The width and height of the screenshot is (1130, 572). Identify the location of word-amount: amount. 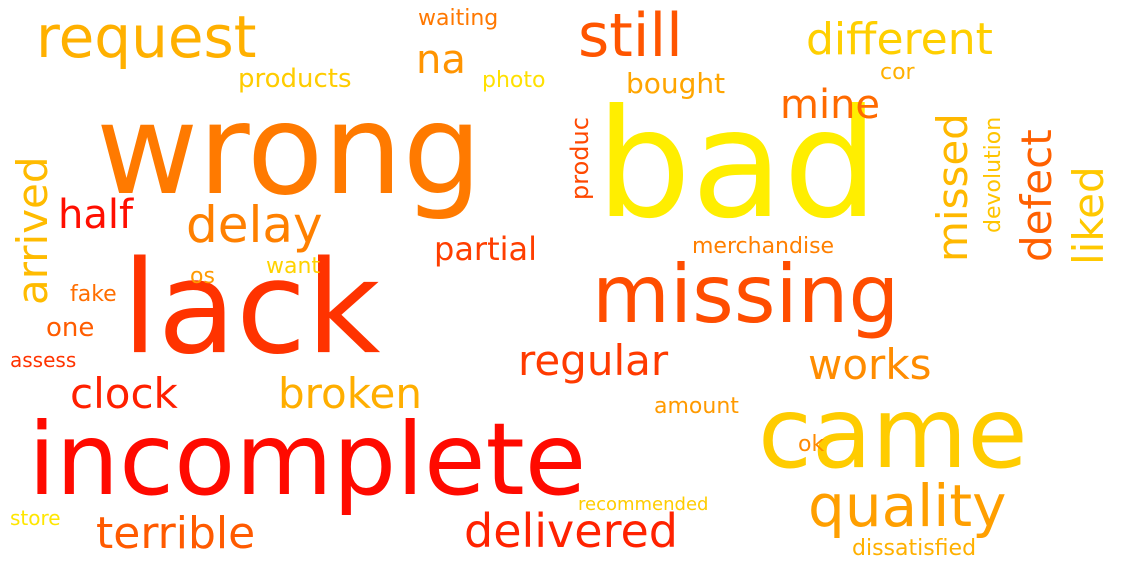
(696, 406).